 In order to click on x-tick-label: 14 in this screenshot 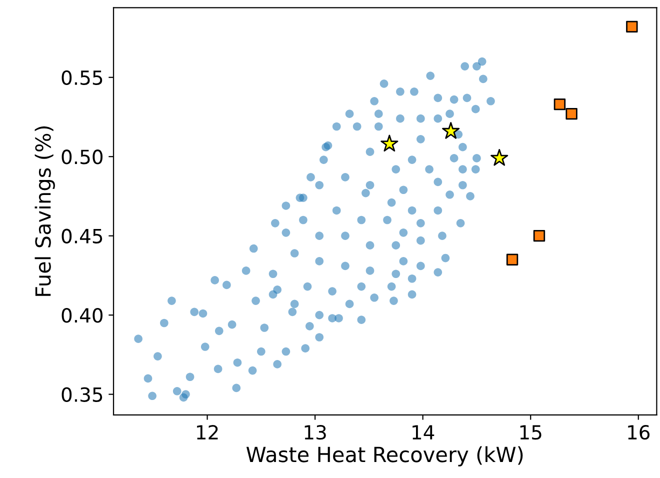, I will do `click(423, 432)`.